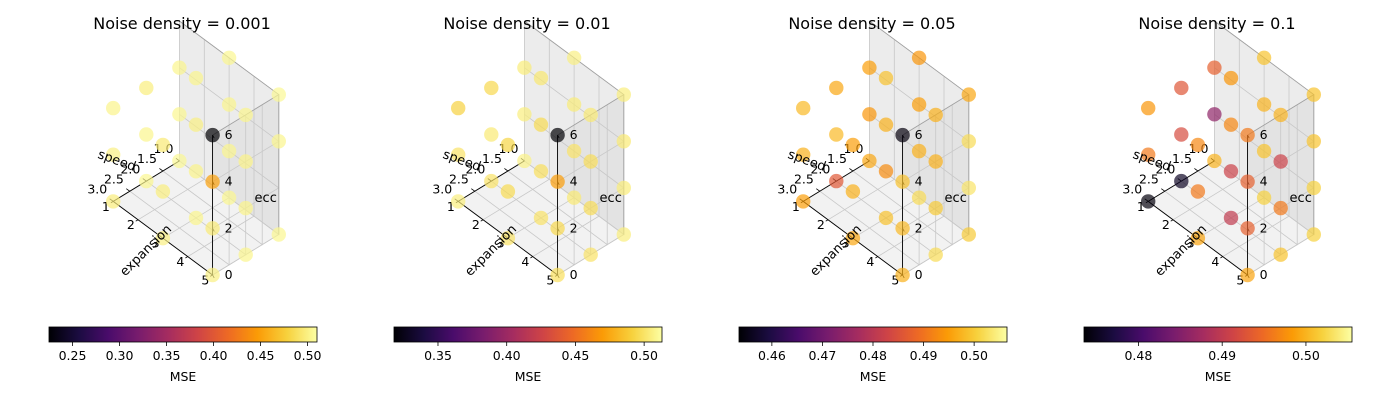  I want to click on colorbar: 0.46 0.47 0.48 0.49 0.50, so click(873, 344).